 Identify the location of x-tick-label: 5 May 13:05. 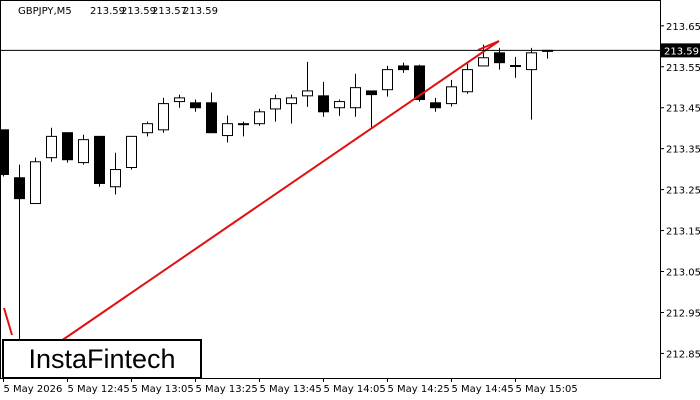
(163, 389).